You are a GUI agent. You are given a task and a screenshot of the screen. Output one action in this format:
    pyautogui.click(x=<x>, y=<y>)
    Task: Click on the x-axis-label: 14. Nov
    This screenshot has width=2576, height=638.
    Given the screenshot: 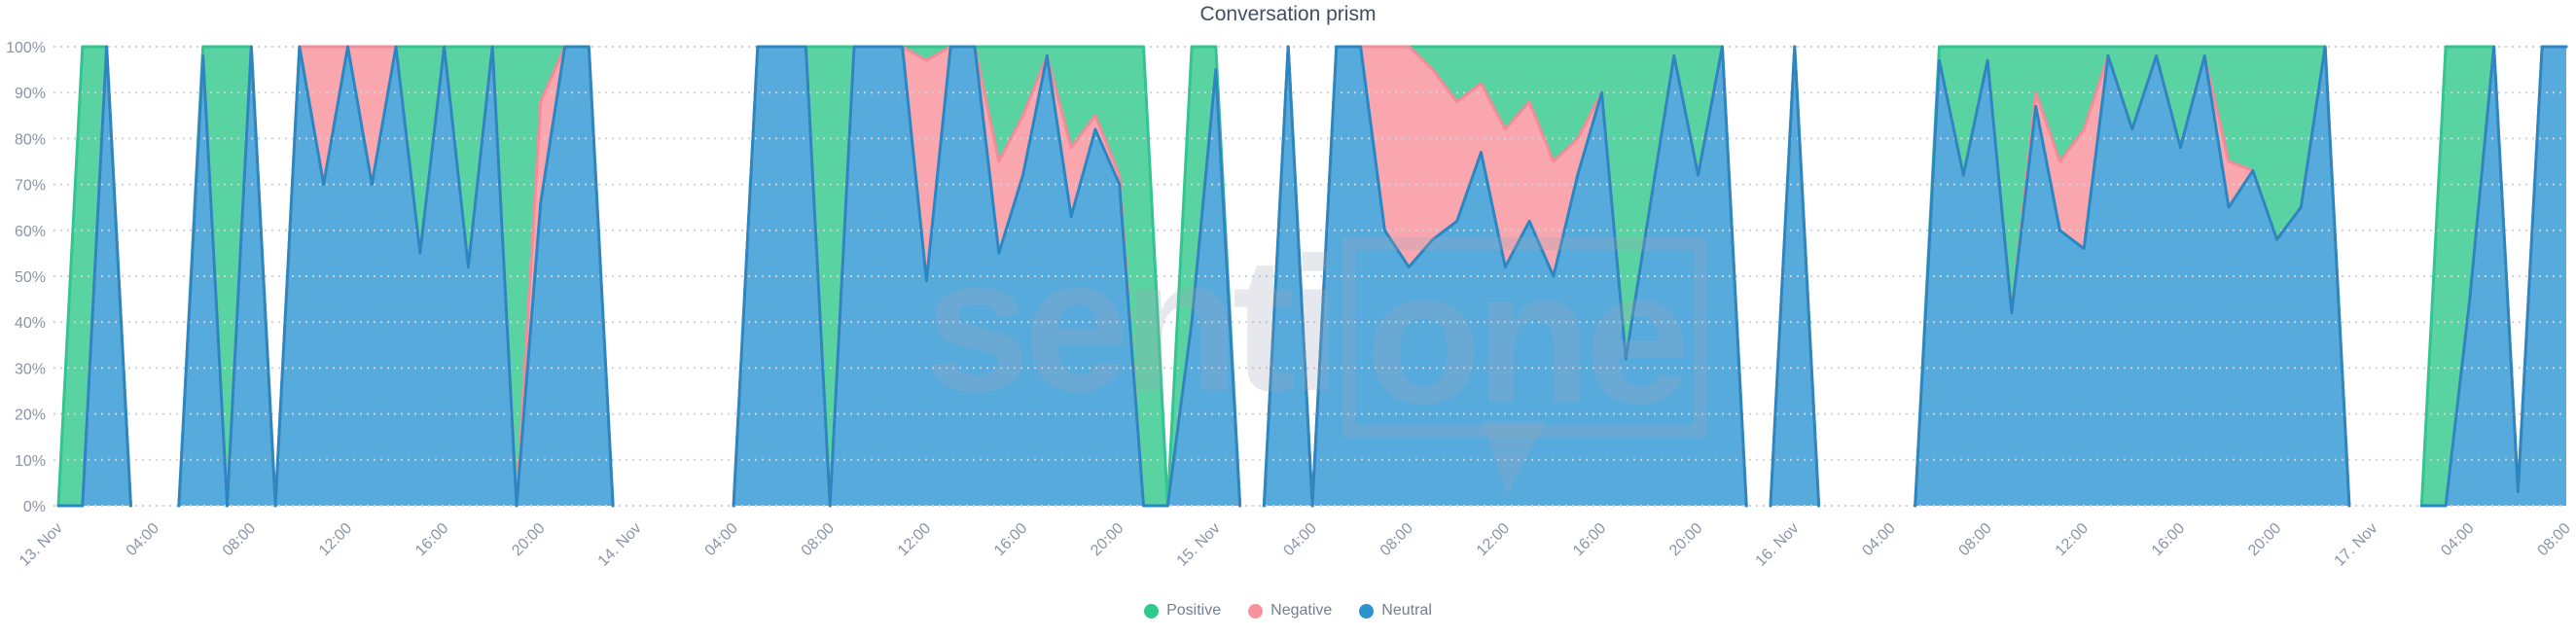 What is the action you would take?
    pyautogui.click(x=620, y=545)
    